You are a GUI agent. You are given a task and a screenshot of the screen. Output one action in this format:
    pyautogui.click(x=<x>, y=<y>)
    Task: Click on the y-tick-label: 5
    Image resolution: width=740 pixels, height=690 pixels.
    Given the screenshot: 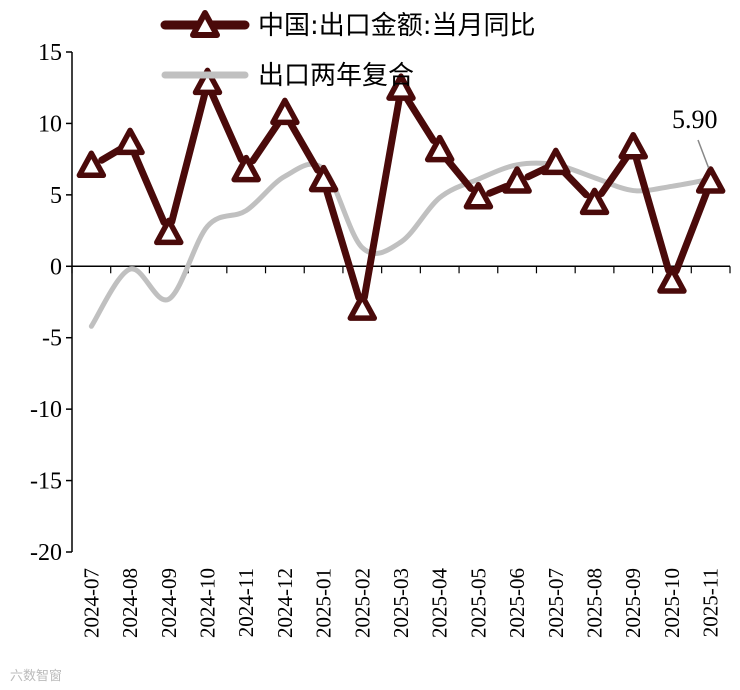 What is the action you would take?
    pyautogui.click(x=56, y=196)
    